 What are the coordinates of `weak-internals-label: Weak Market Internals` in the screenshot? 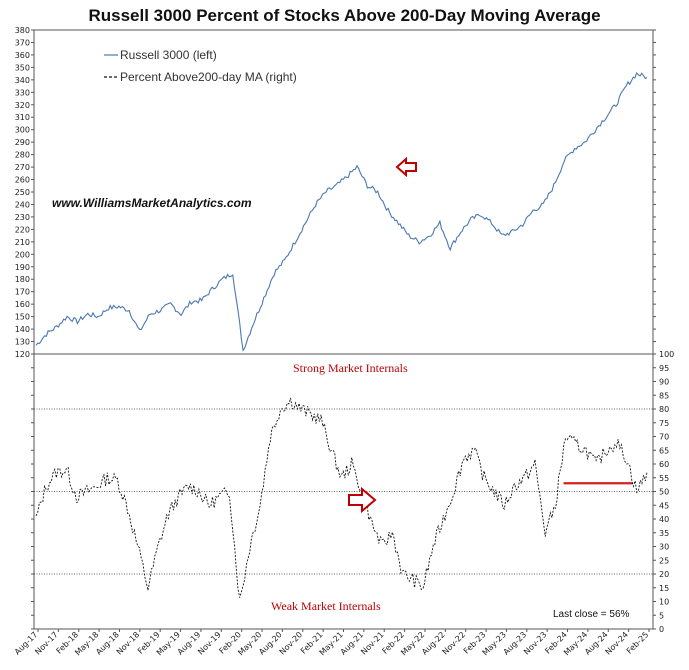 It's located at (326, 606).